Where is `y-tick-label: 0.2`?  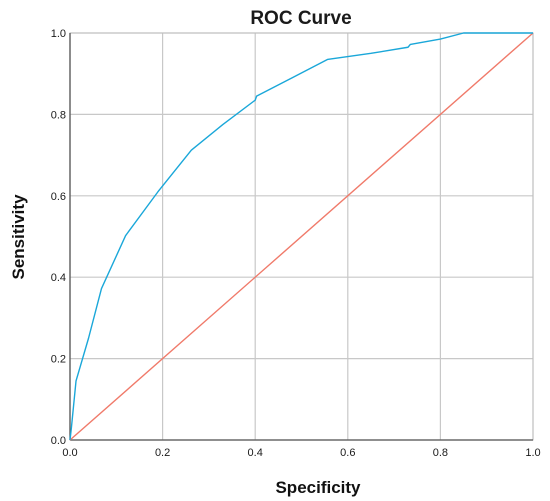 y-tick-label: 0.2 is located at coordinates (58, 360).